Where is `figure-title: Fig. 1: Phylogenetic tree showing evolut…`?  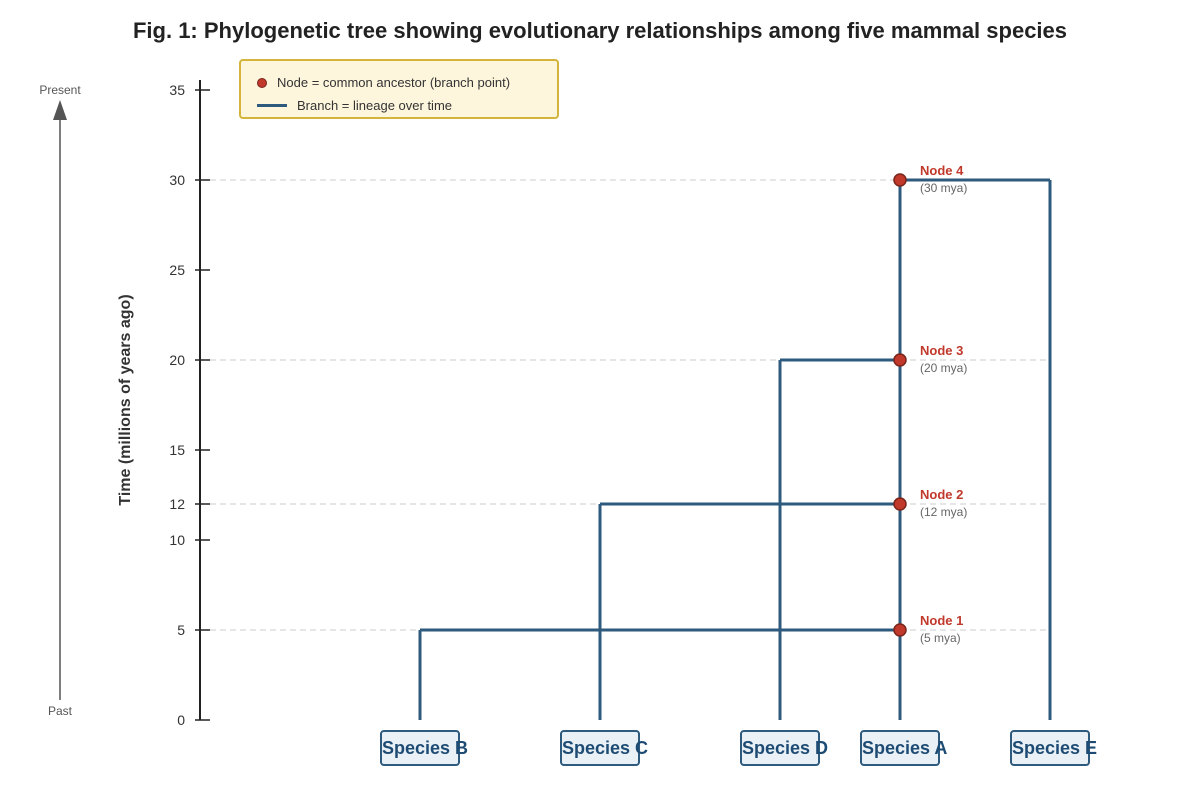 figure-title: Fig. 1: Phylogenetic tree showing evolut… is located at coordinates (600, 30).